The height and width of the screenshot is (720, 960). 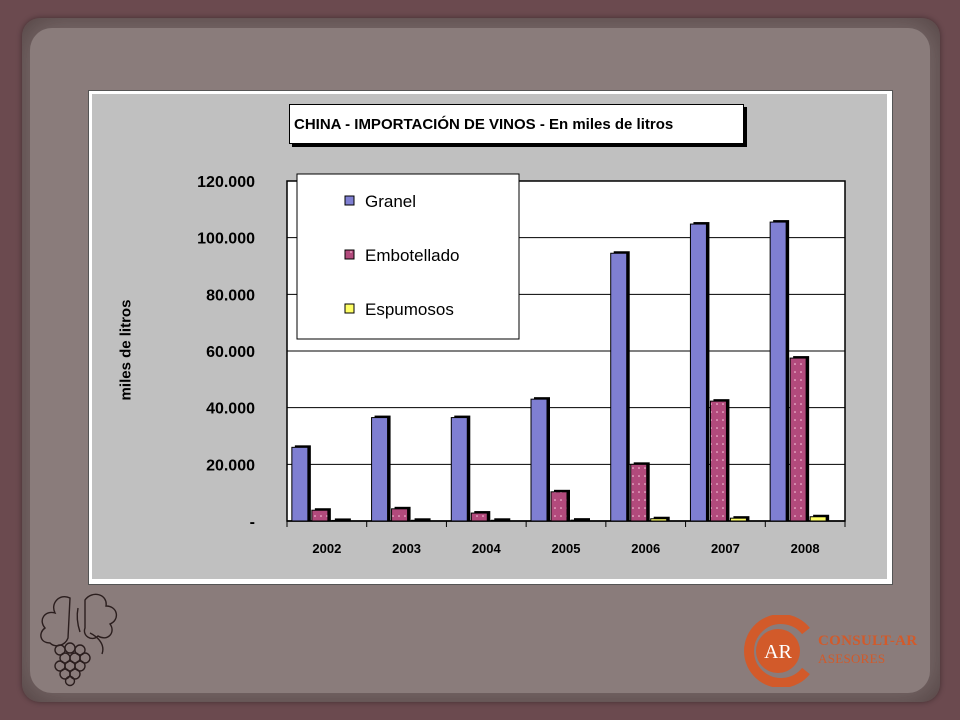 What do you see at coordinates (409, 309) in the screenshot?
I see `legend-label: Espumosos` at bounding box center [409, 309].